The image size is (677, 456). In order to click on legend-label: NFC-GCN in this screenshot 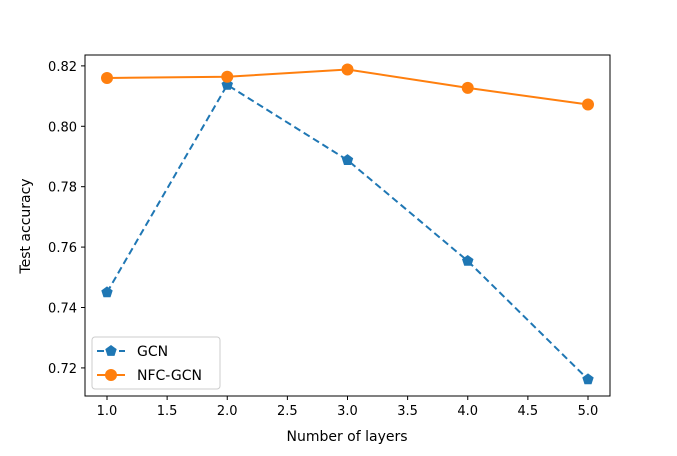, I will do `click(169, 376)`.